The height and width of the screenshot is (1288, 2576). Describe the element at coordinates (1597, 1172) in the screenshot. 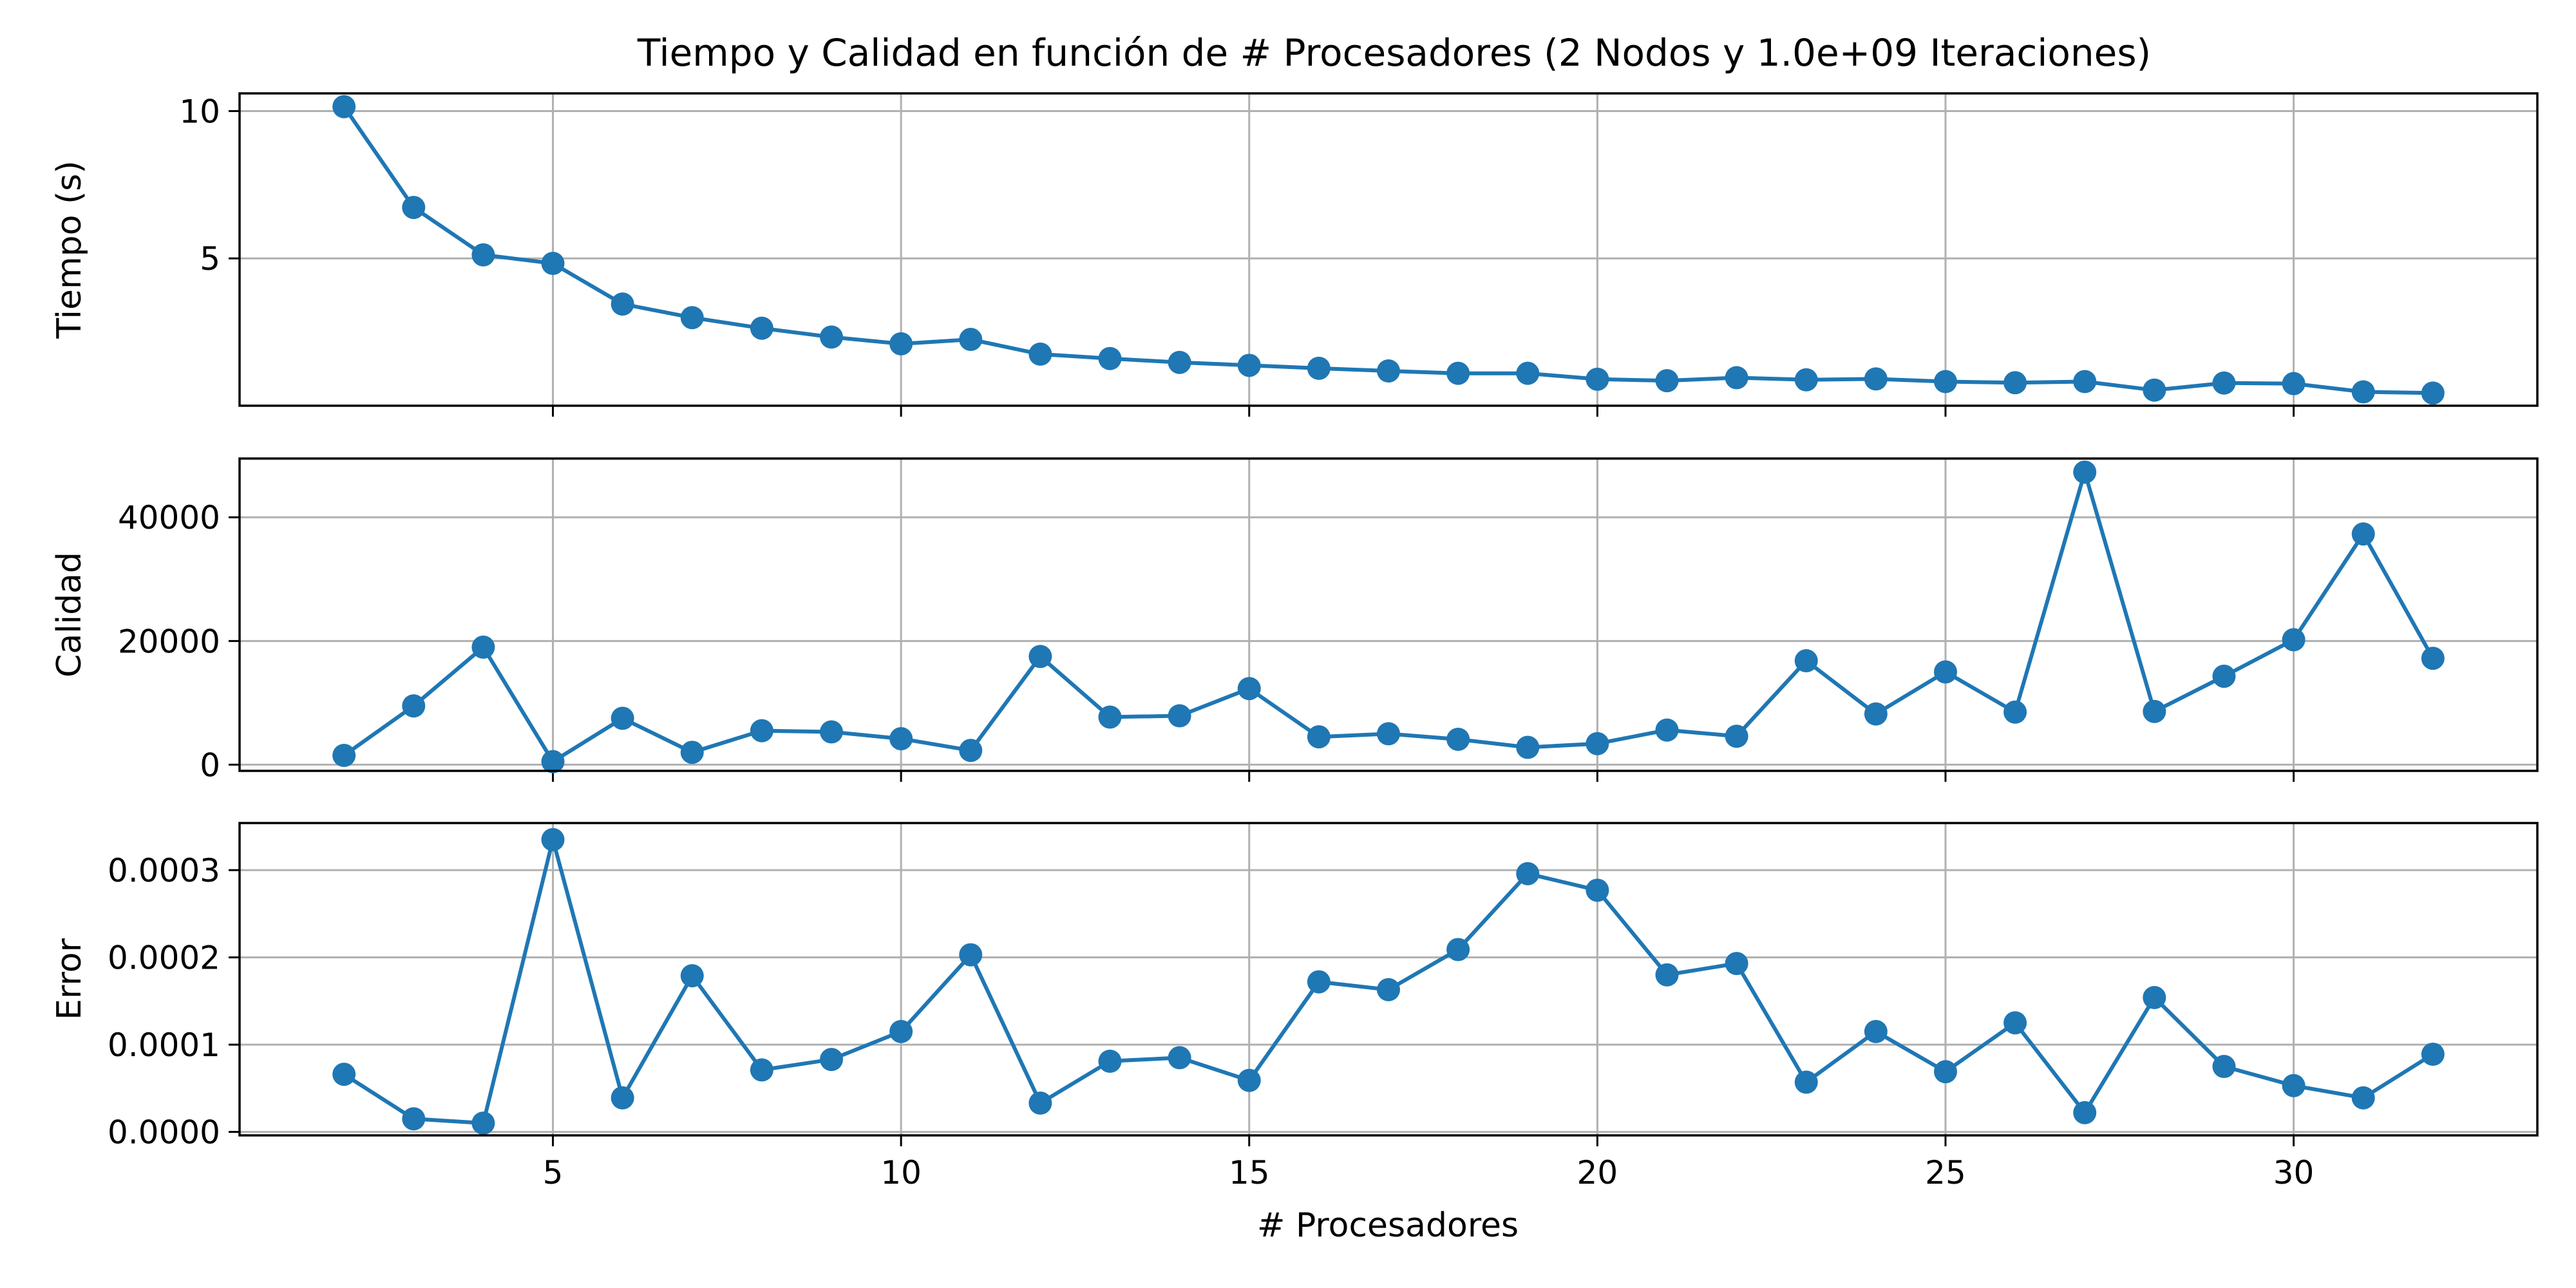

I see `xtick-label-error-3: 20` at that location.